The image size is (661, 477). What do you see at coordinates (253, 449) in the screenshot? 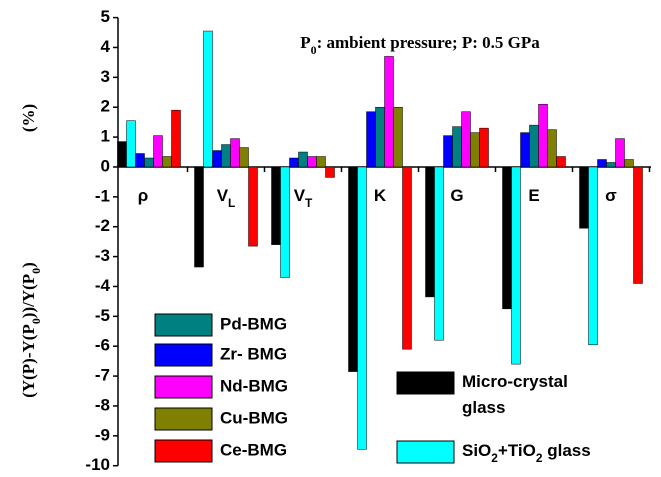
I see `legend-label: Ce-BMG` at bounding box center [253, 449].